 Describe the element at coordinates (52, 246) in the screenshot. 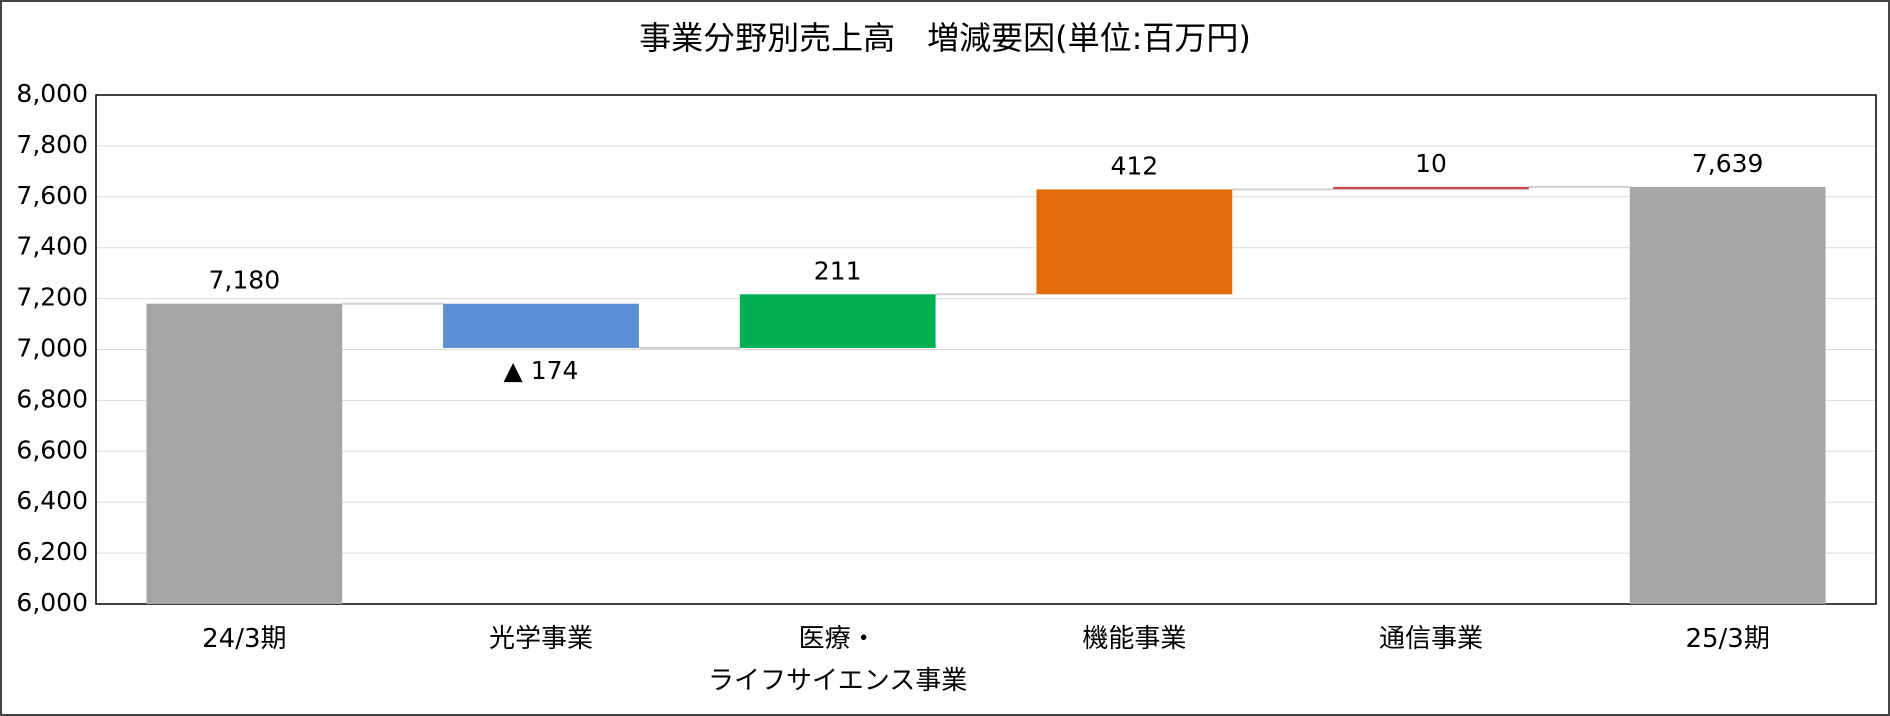

I see `y-tick-label: 7,400` at that location.